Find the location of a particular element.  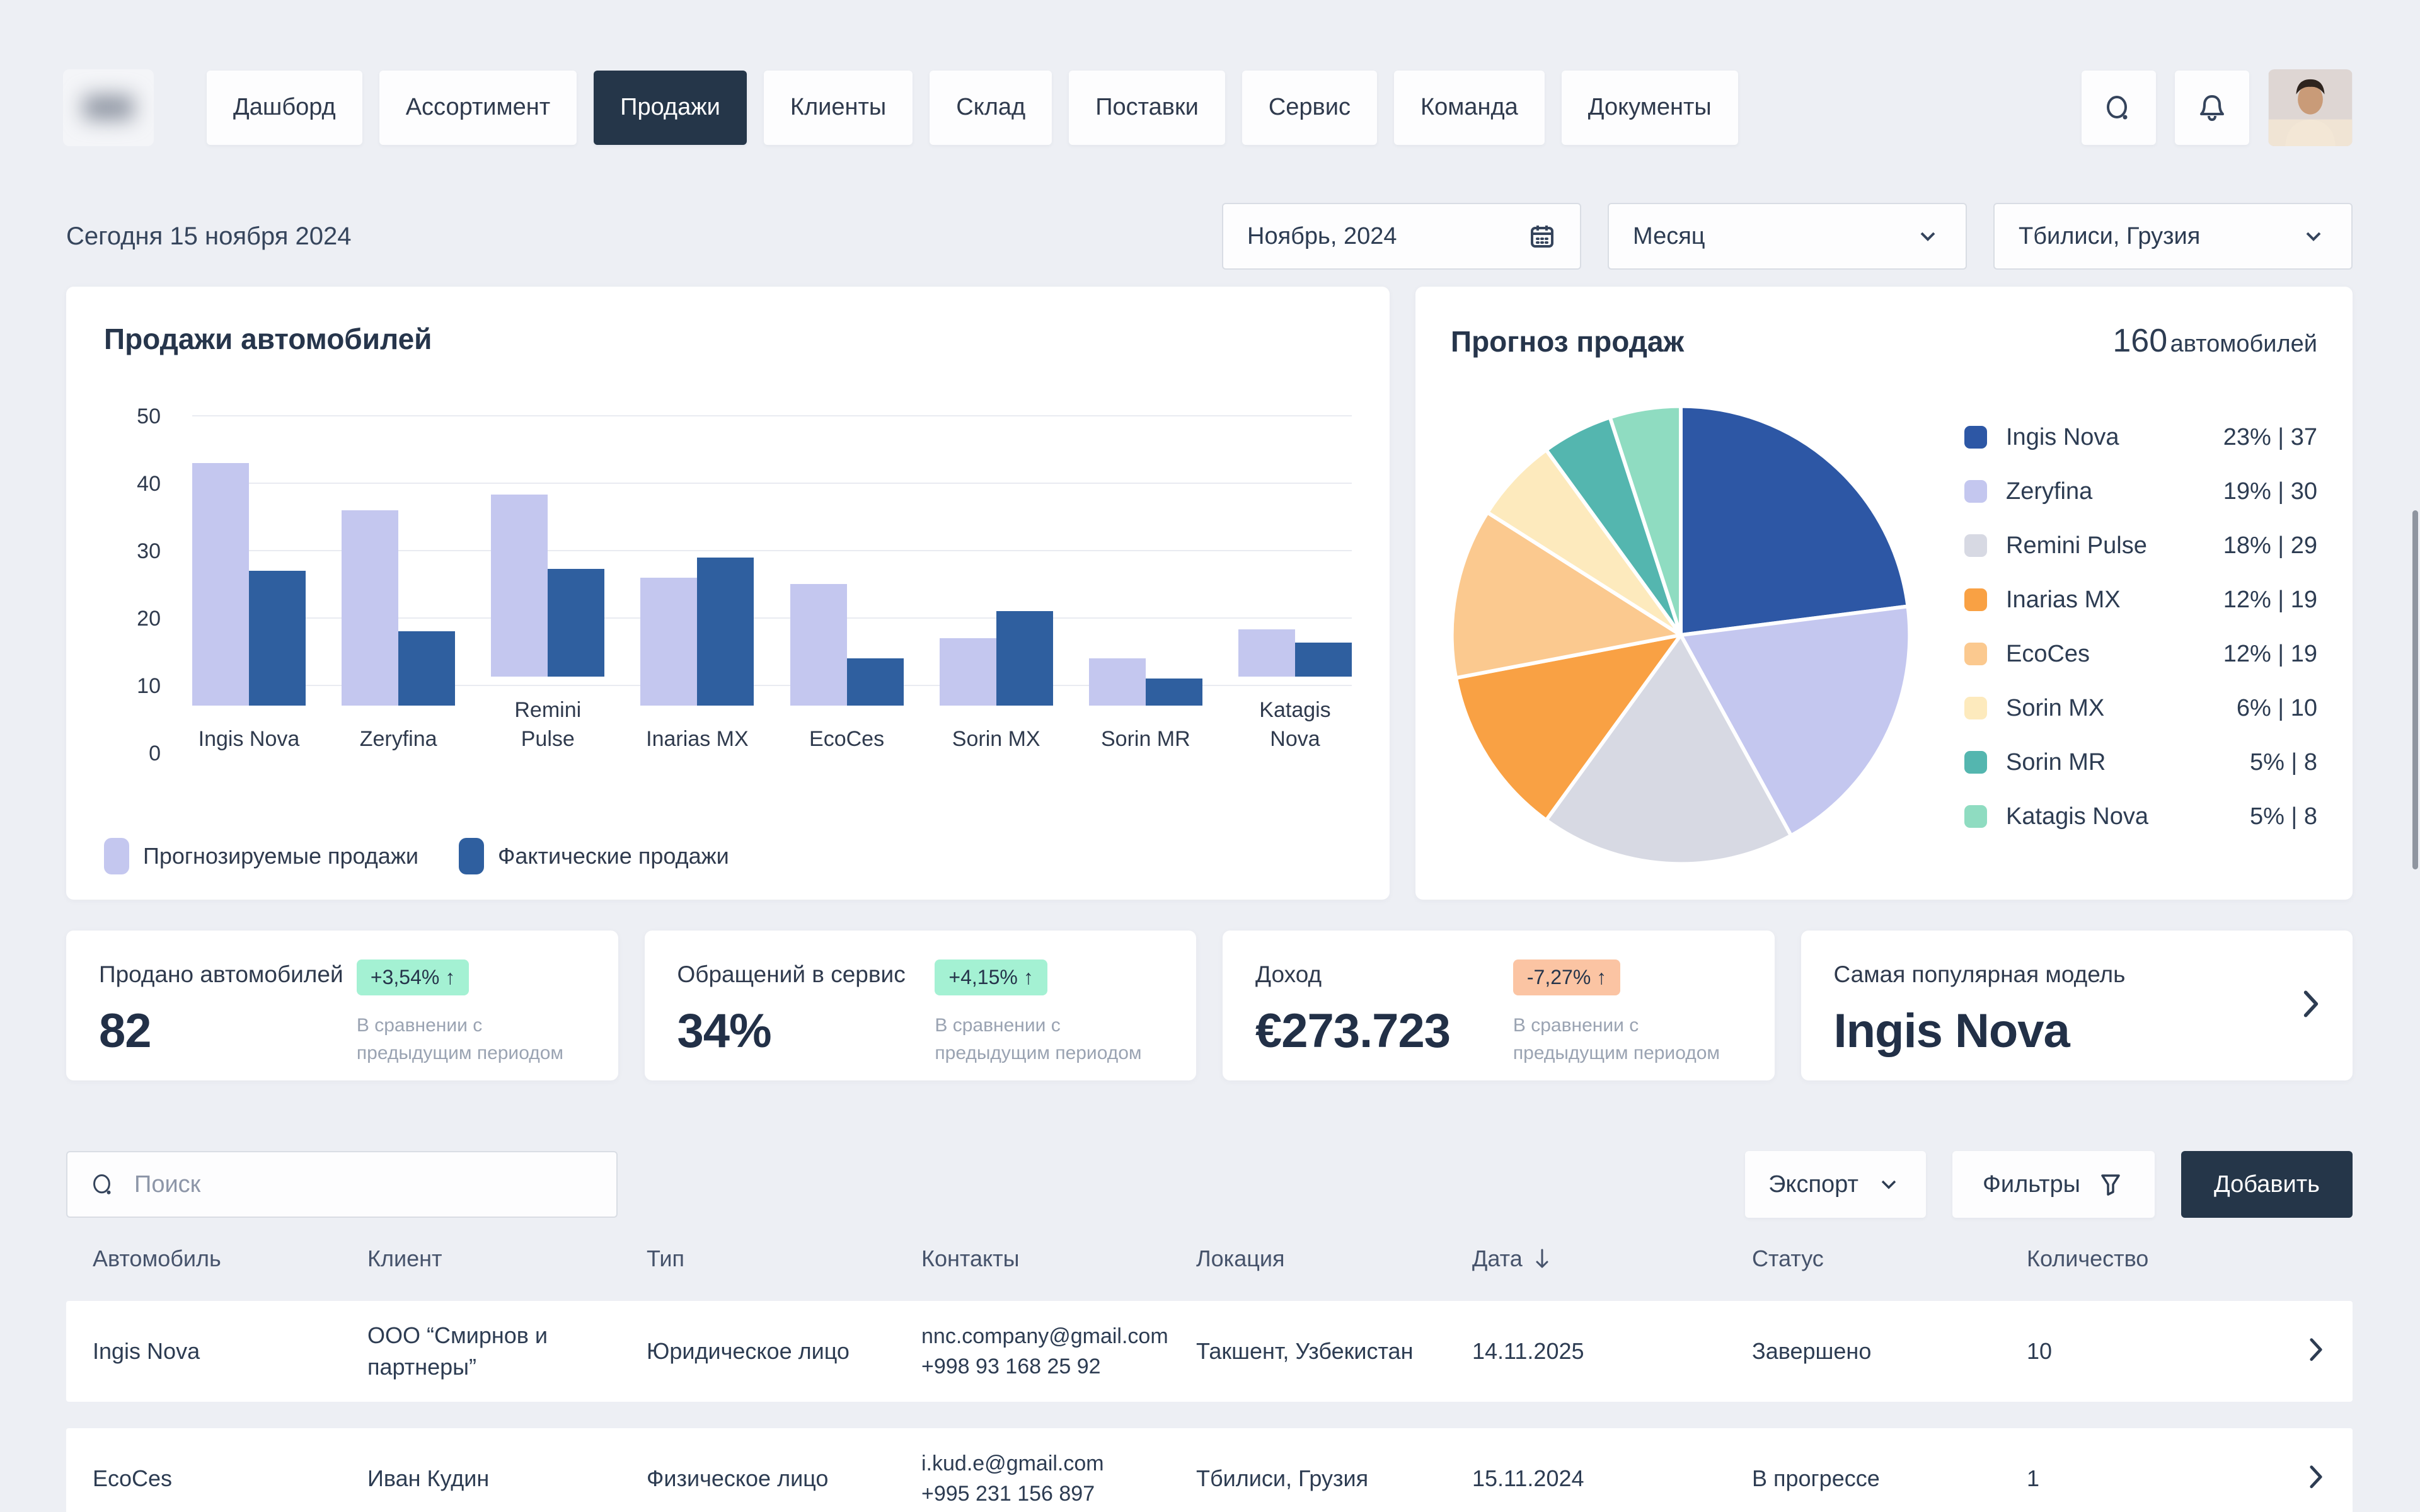

nav-tab-6: Поставки is located at coordinates (1147, 107).